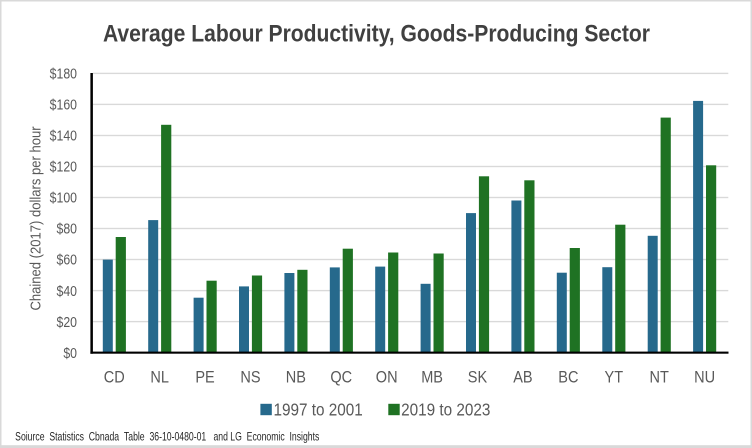  I want to click on svg-text:Chained (2017) dollars per hou: Chained (2017) dollars per hour, so click(36, 218).